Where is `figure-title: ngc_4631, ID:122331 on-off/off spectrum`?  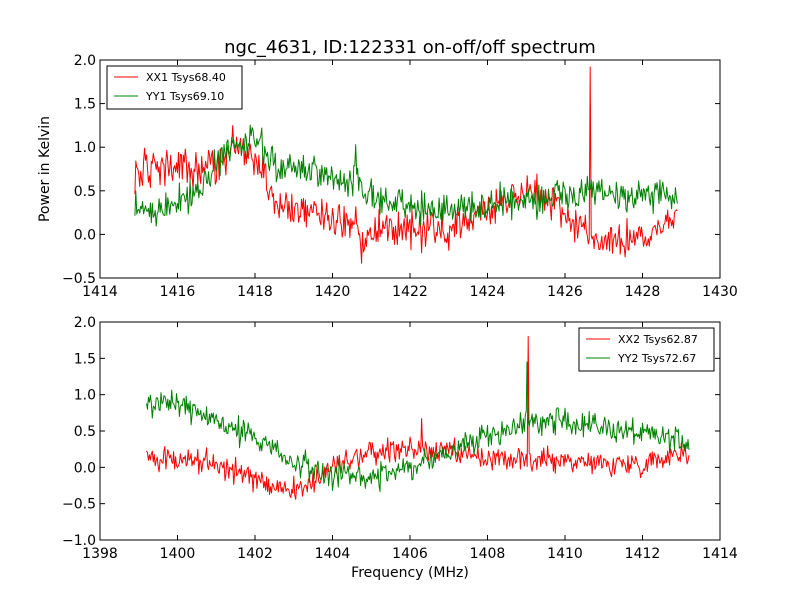
figure-title: ngc_4631, ID:122331 on-off/off spectrum is located at coordinates (410, 47).